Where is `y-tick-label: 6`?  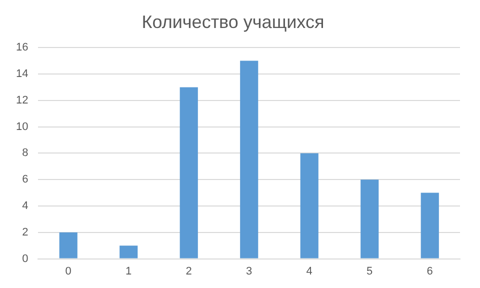
y-tick-label: 6 is located at coordinates (25, 180).